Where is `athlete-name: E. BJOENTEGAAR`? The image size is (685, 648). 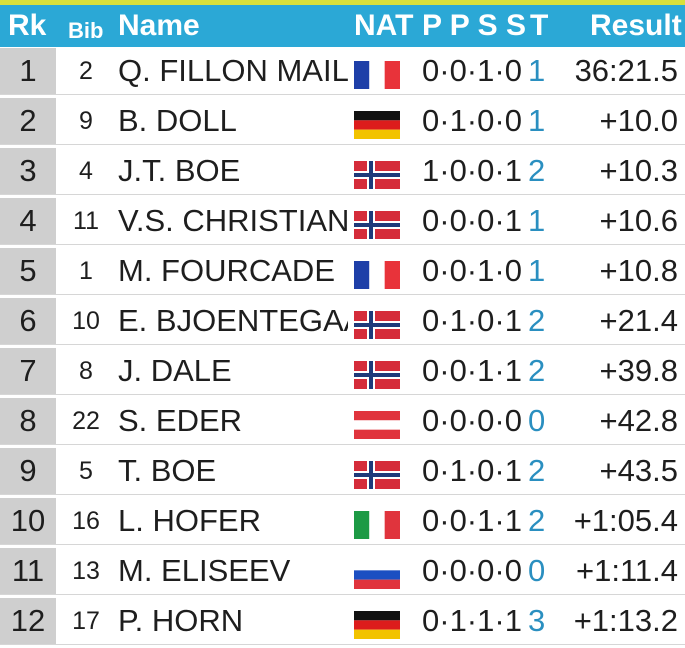
athlete-name: E. BJOENTEGAAR is located at coordinates (233, 320).